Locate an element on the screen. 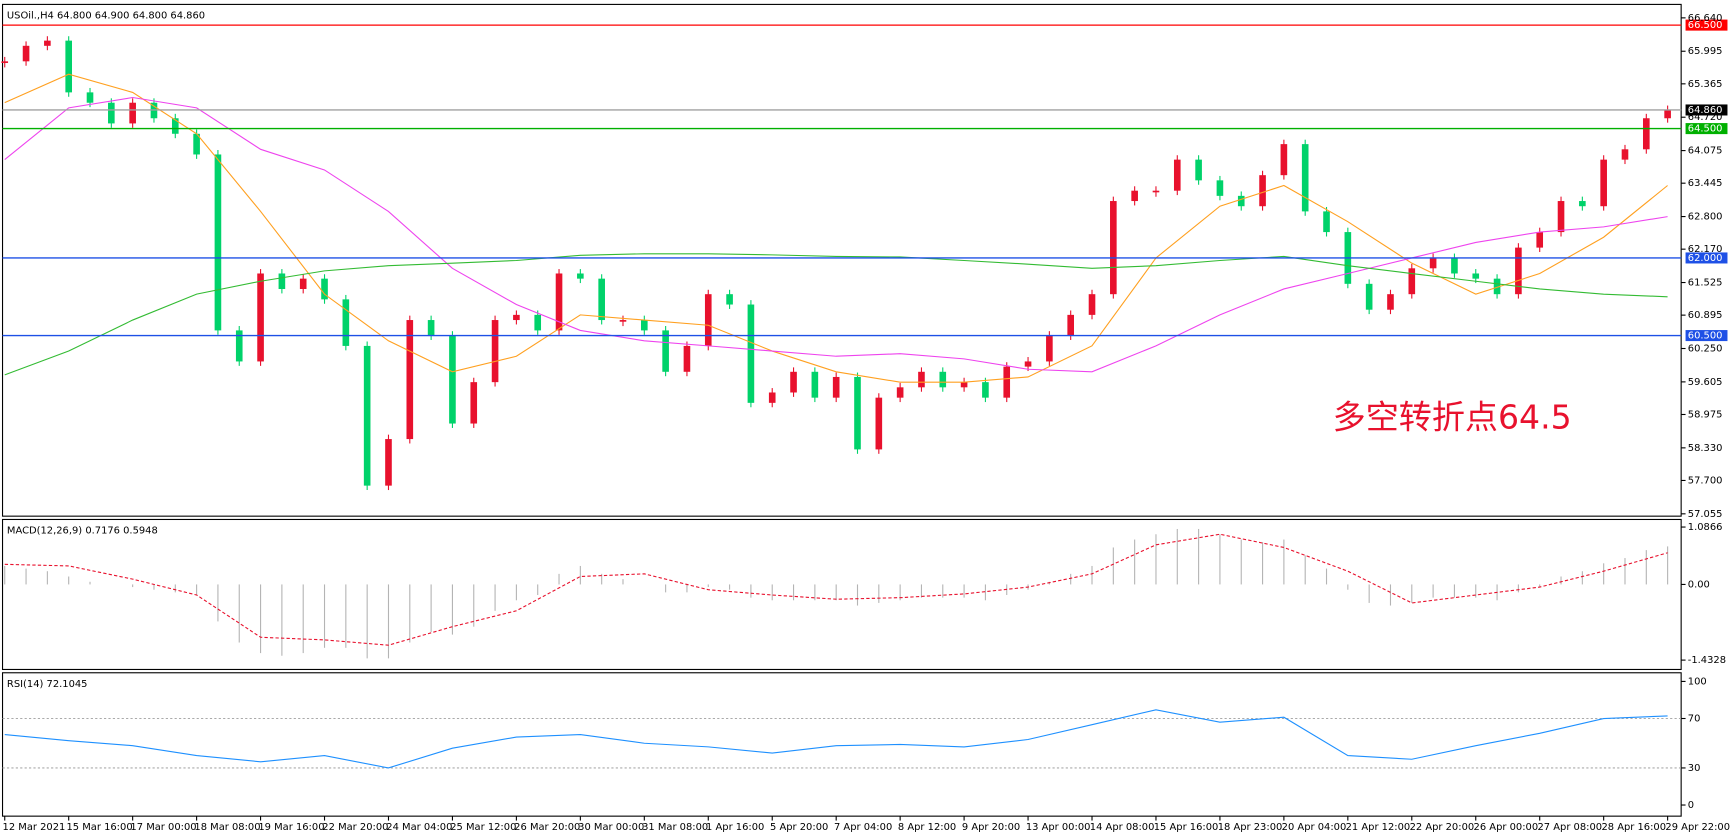  y-tick-label: 64.720 is located at coordinates (1705, 117).